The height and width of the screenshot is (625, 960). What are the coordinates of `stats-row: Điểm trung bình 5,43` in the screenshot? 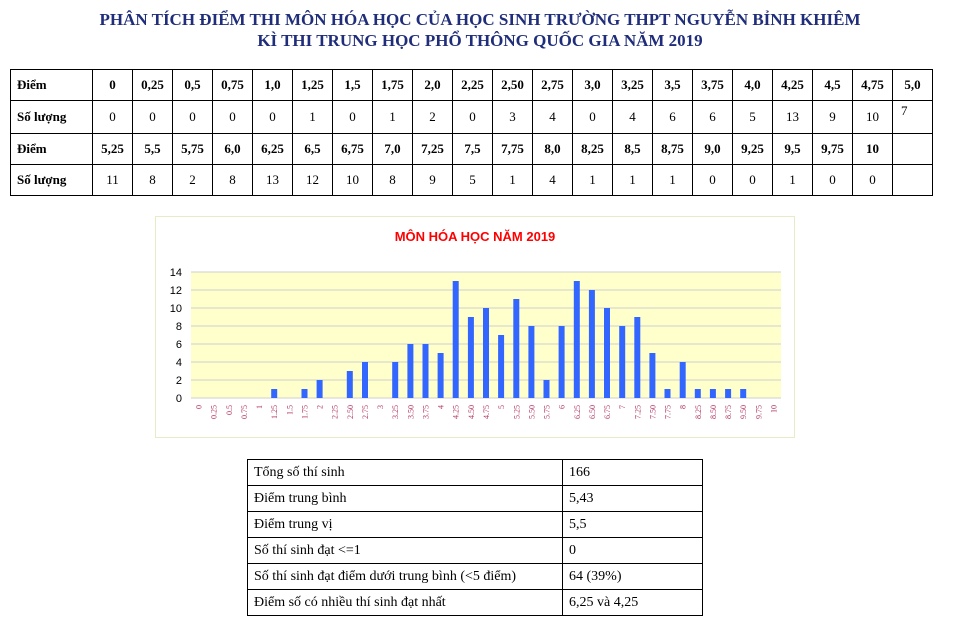 It's located at (475, 498).